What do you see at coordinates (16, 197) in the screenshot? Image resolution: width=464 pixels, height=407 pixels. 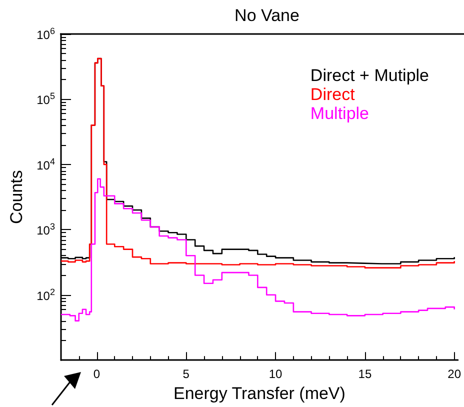 I see `y-axis-title: Counts` at bounding box center [16, 197].